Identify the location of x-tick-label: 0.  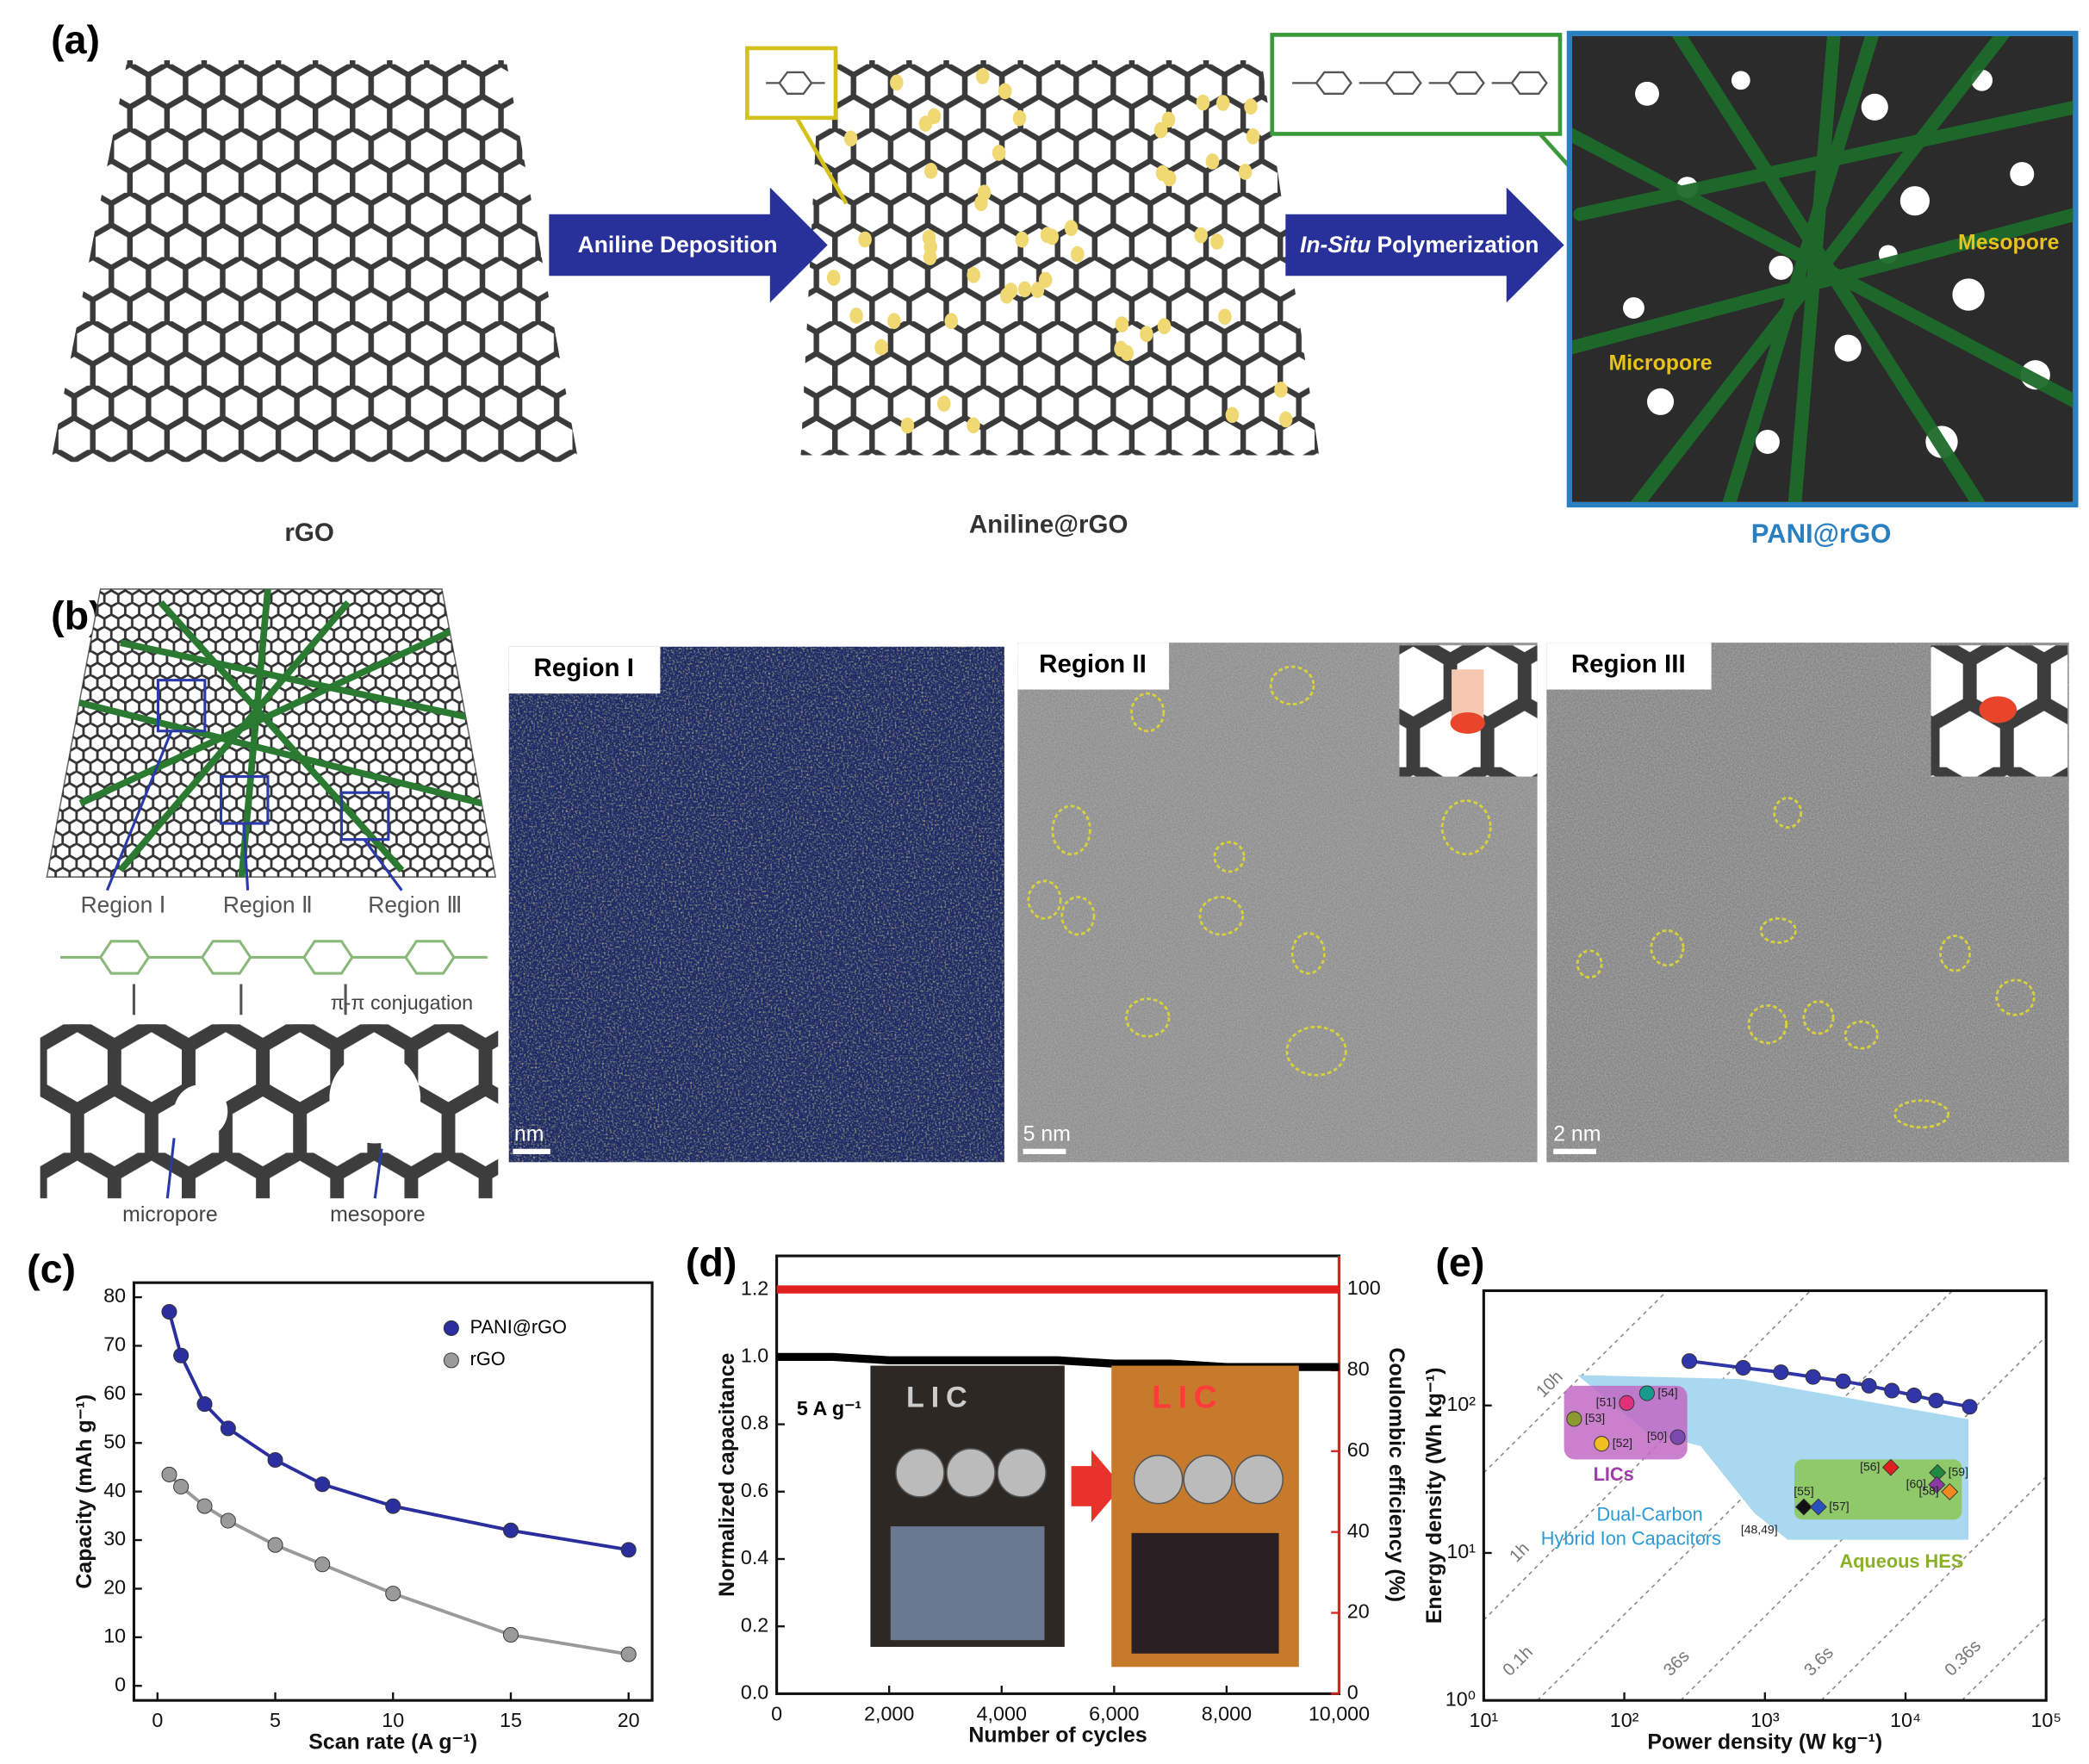
(776, 1713).